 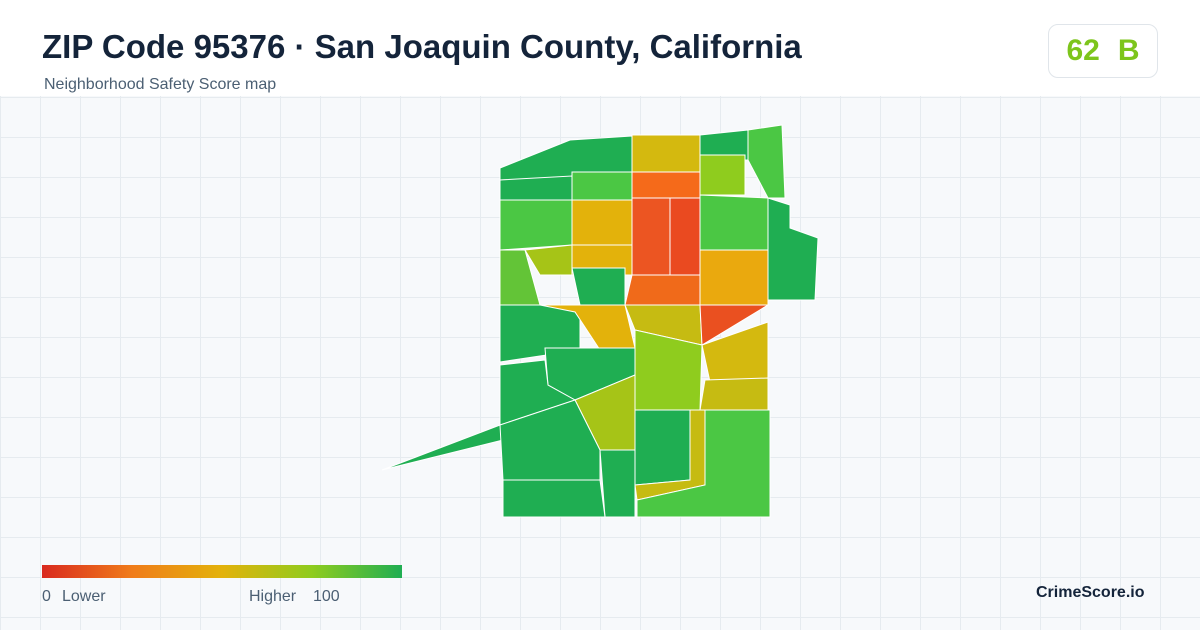 What do you see at coordinates (1083, 50) in the screenshot?
I see `score: 62` at bounding box center [1083, 50].